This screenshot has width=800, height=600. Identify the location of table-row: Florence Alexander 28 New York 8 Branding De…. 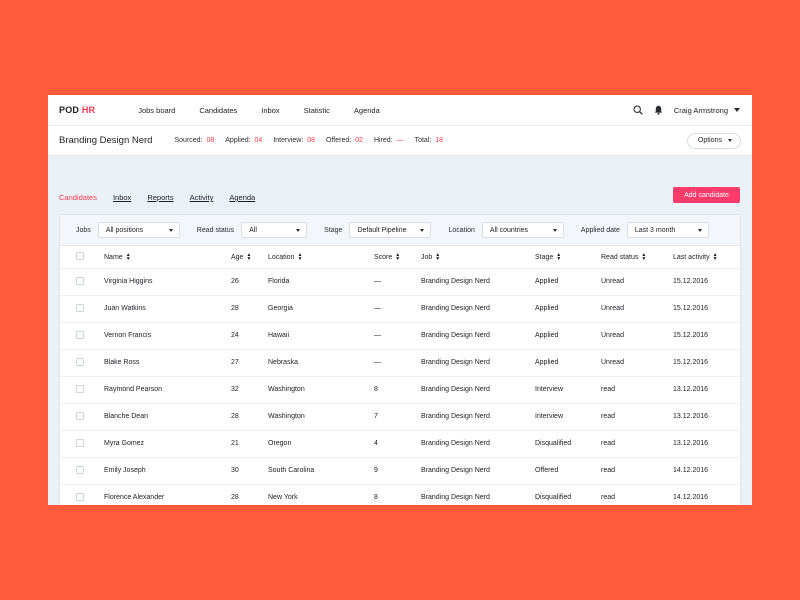
(400, 494).